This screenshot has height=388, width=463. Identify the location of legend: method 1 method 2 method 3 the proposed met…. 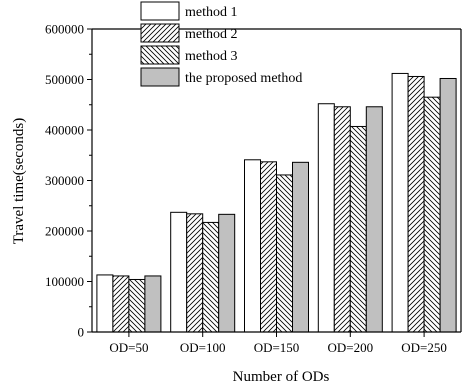
(221, 44).